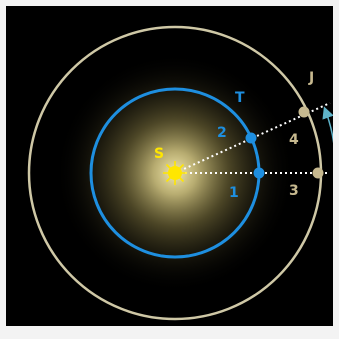  I want to click on jupiter-orbit-label: J, so click(311, 78).